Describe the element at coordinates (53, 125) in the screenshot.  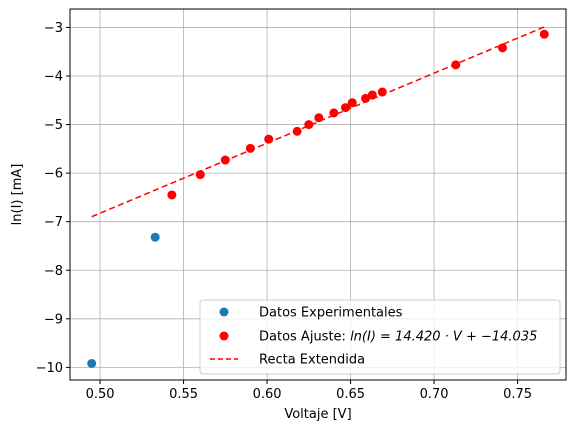
I see `y-tick-label: −5` at that location.